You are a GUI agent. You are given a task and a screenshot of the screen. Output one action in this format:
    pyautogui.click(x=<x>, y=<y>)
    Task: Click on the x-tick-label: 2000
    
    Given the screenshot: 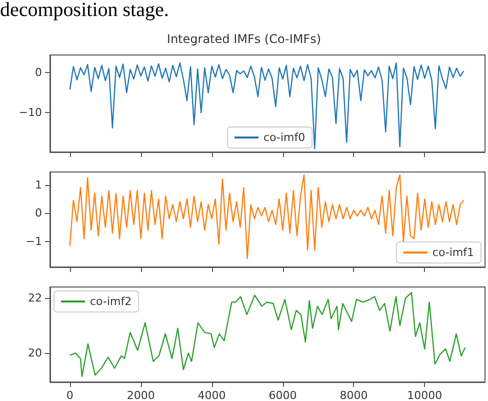 What is the action you would take?
    pyautogui.click(x=140, y=395)
    